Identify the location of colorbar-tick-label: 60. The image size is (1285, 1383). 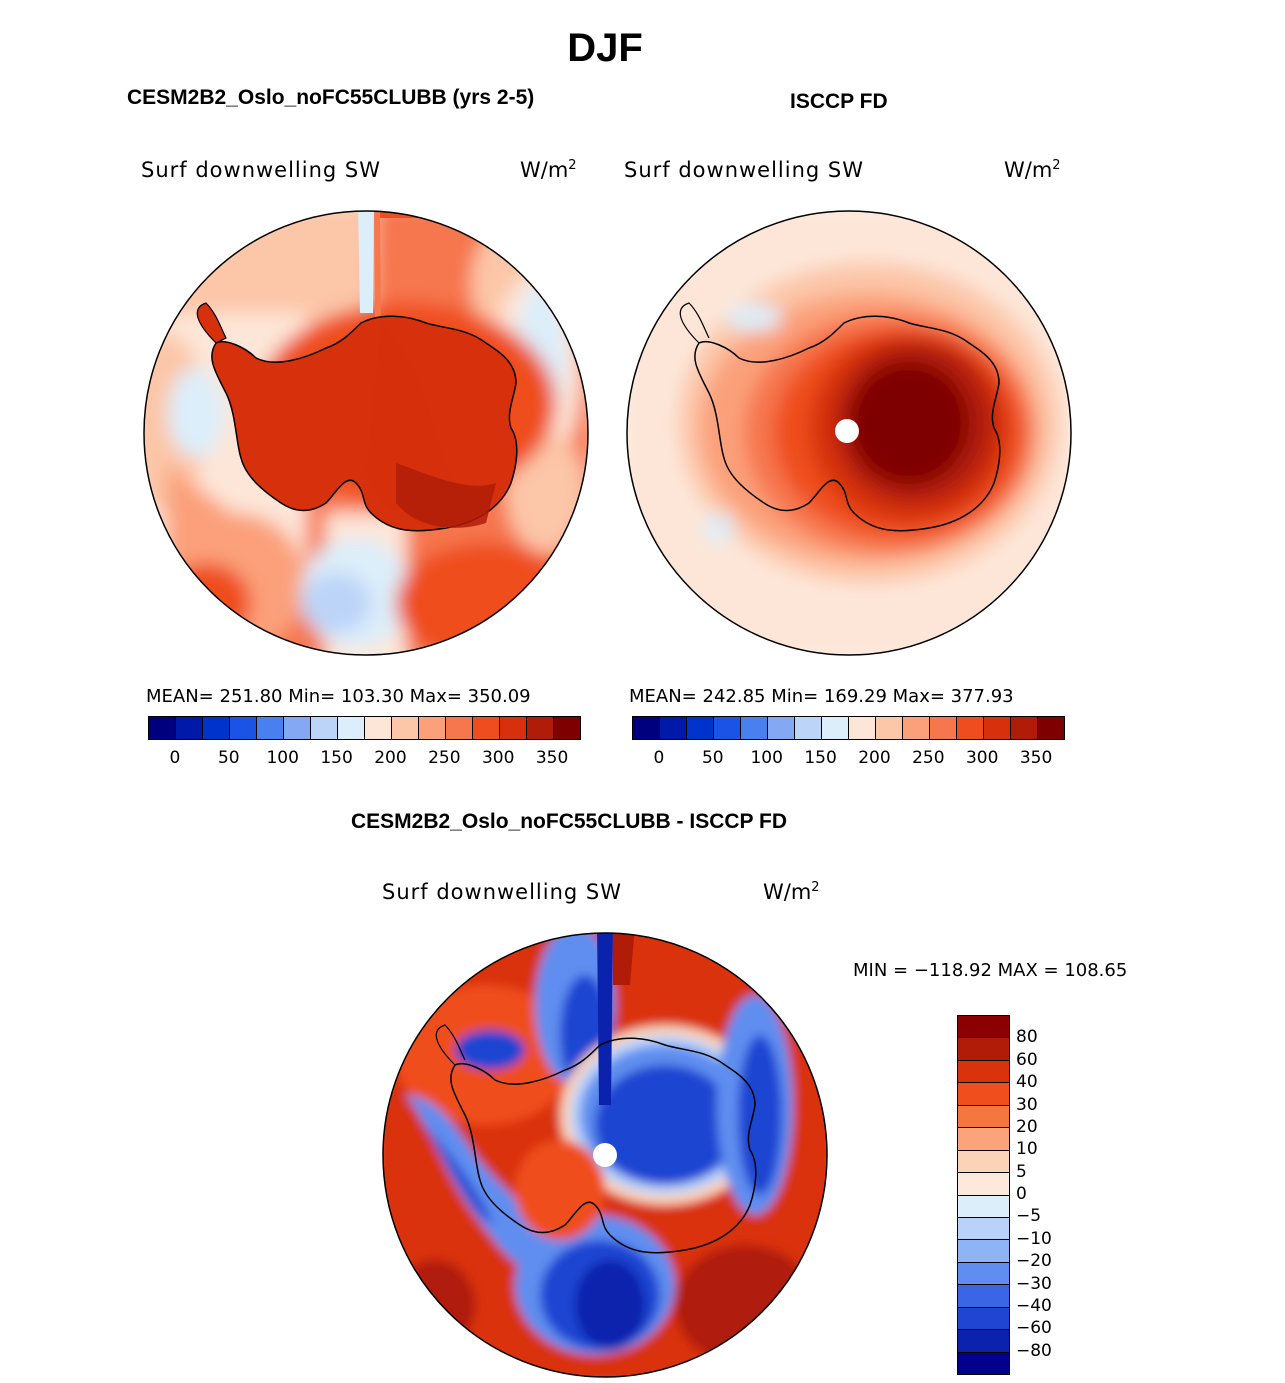
(1027, 1059).